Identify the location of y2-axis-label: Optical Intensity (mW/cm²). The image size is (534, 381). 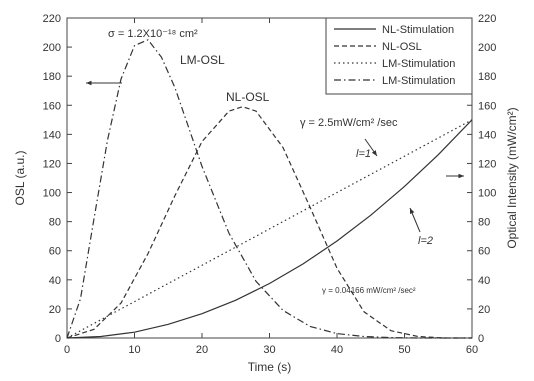
(512, 177).